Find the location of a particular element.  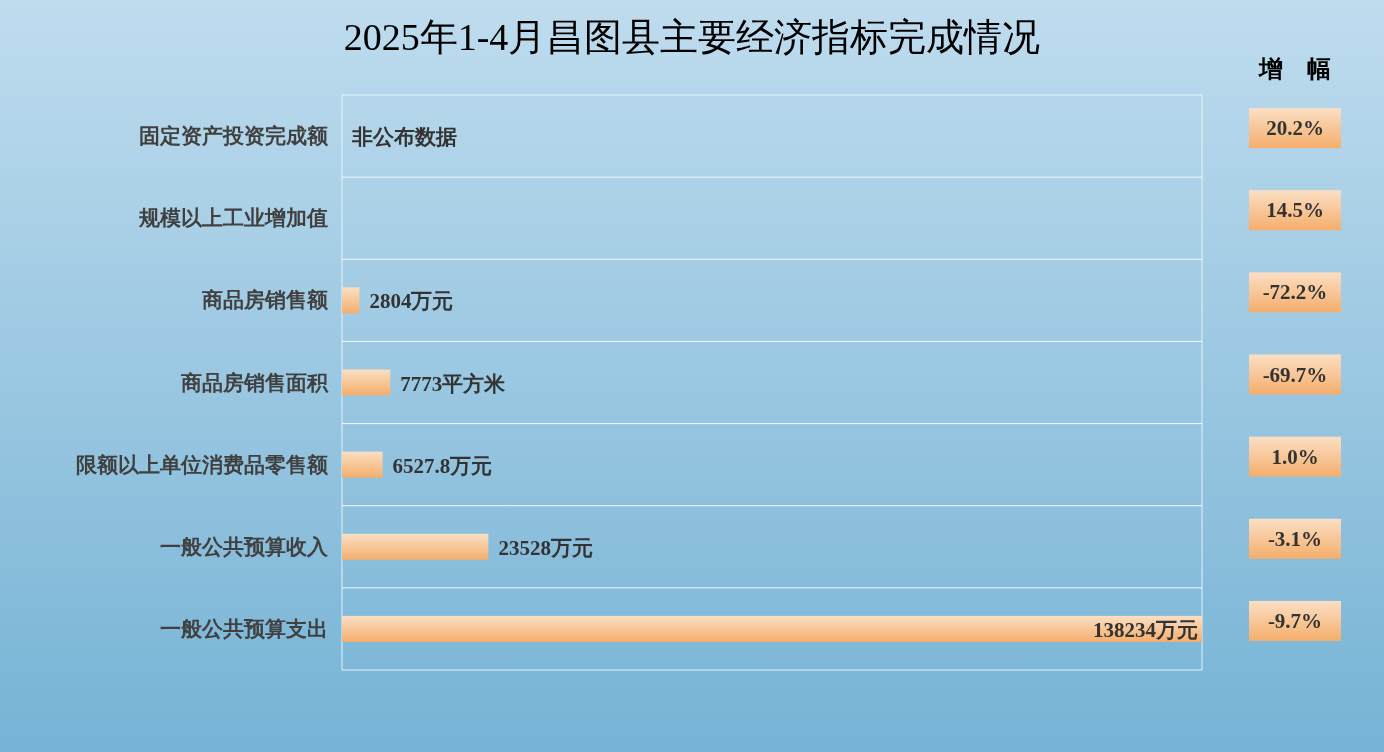

text: -9.7% is located at coordinates (1295, 620).